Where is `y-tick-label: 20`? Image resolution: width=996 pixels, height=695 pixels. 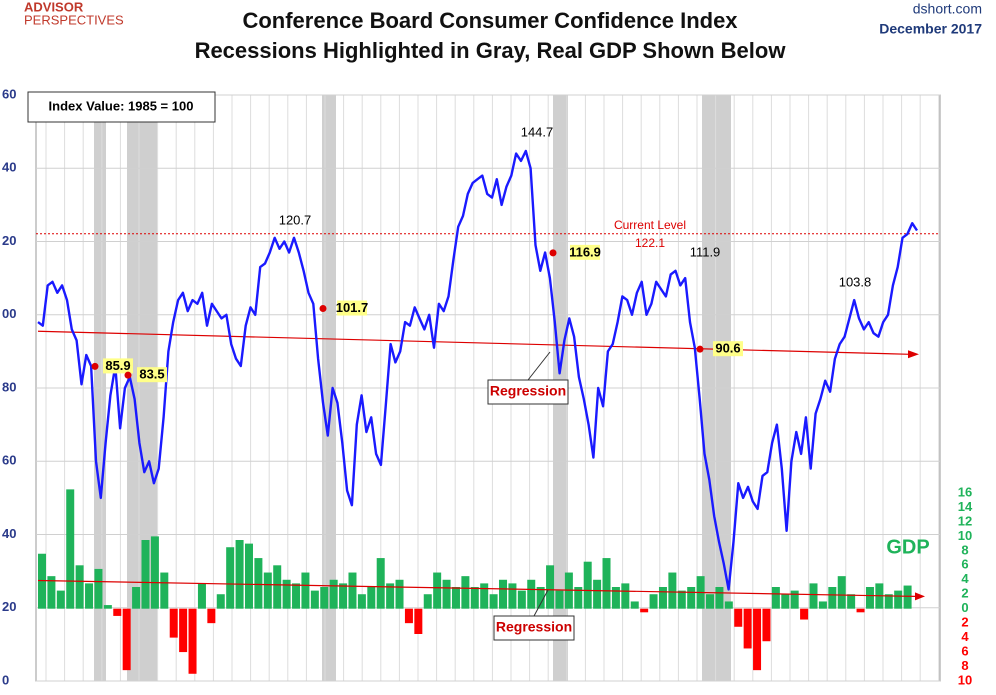 y-tick-label: 20 is located at coordinates (9, 240).